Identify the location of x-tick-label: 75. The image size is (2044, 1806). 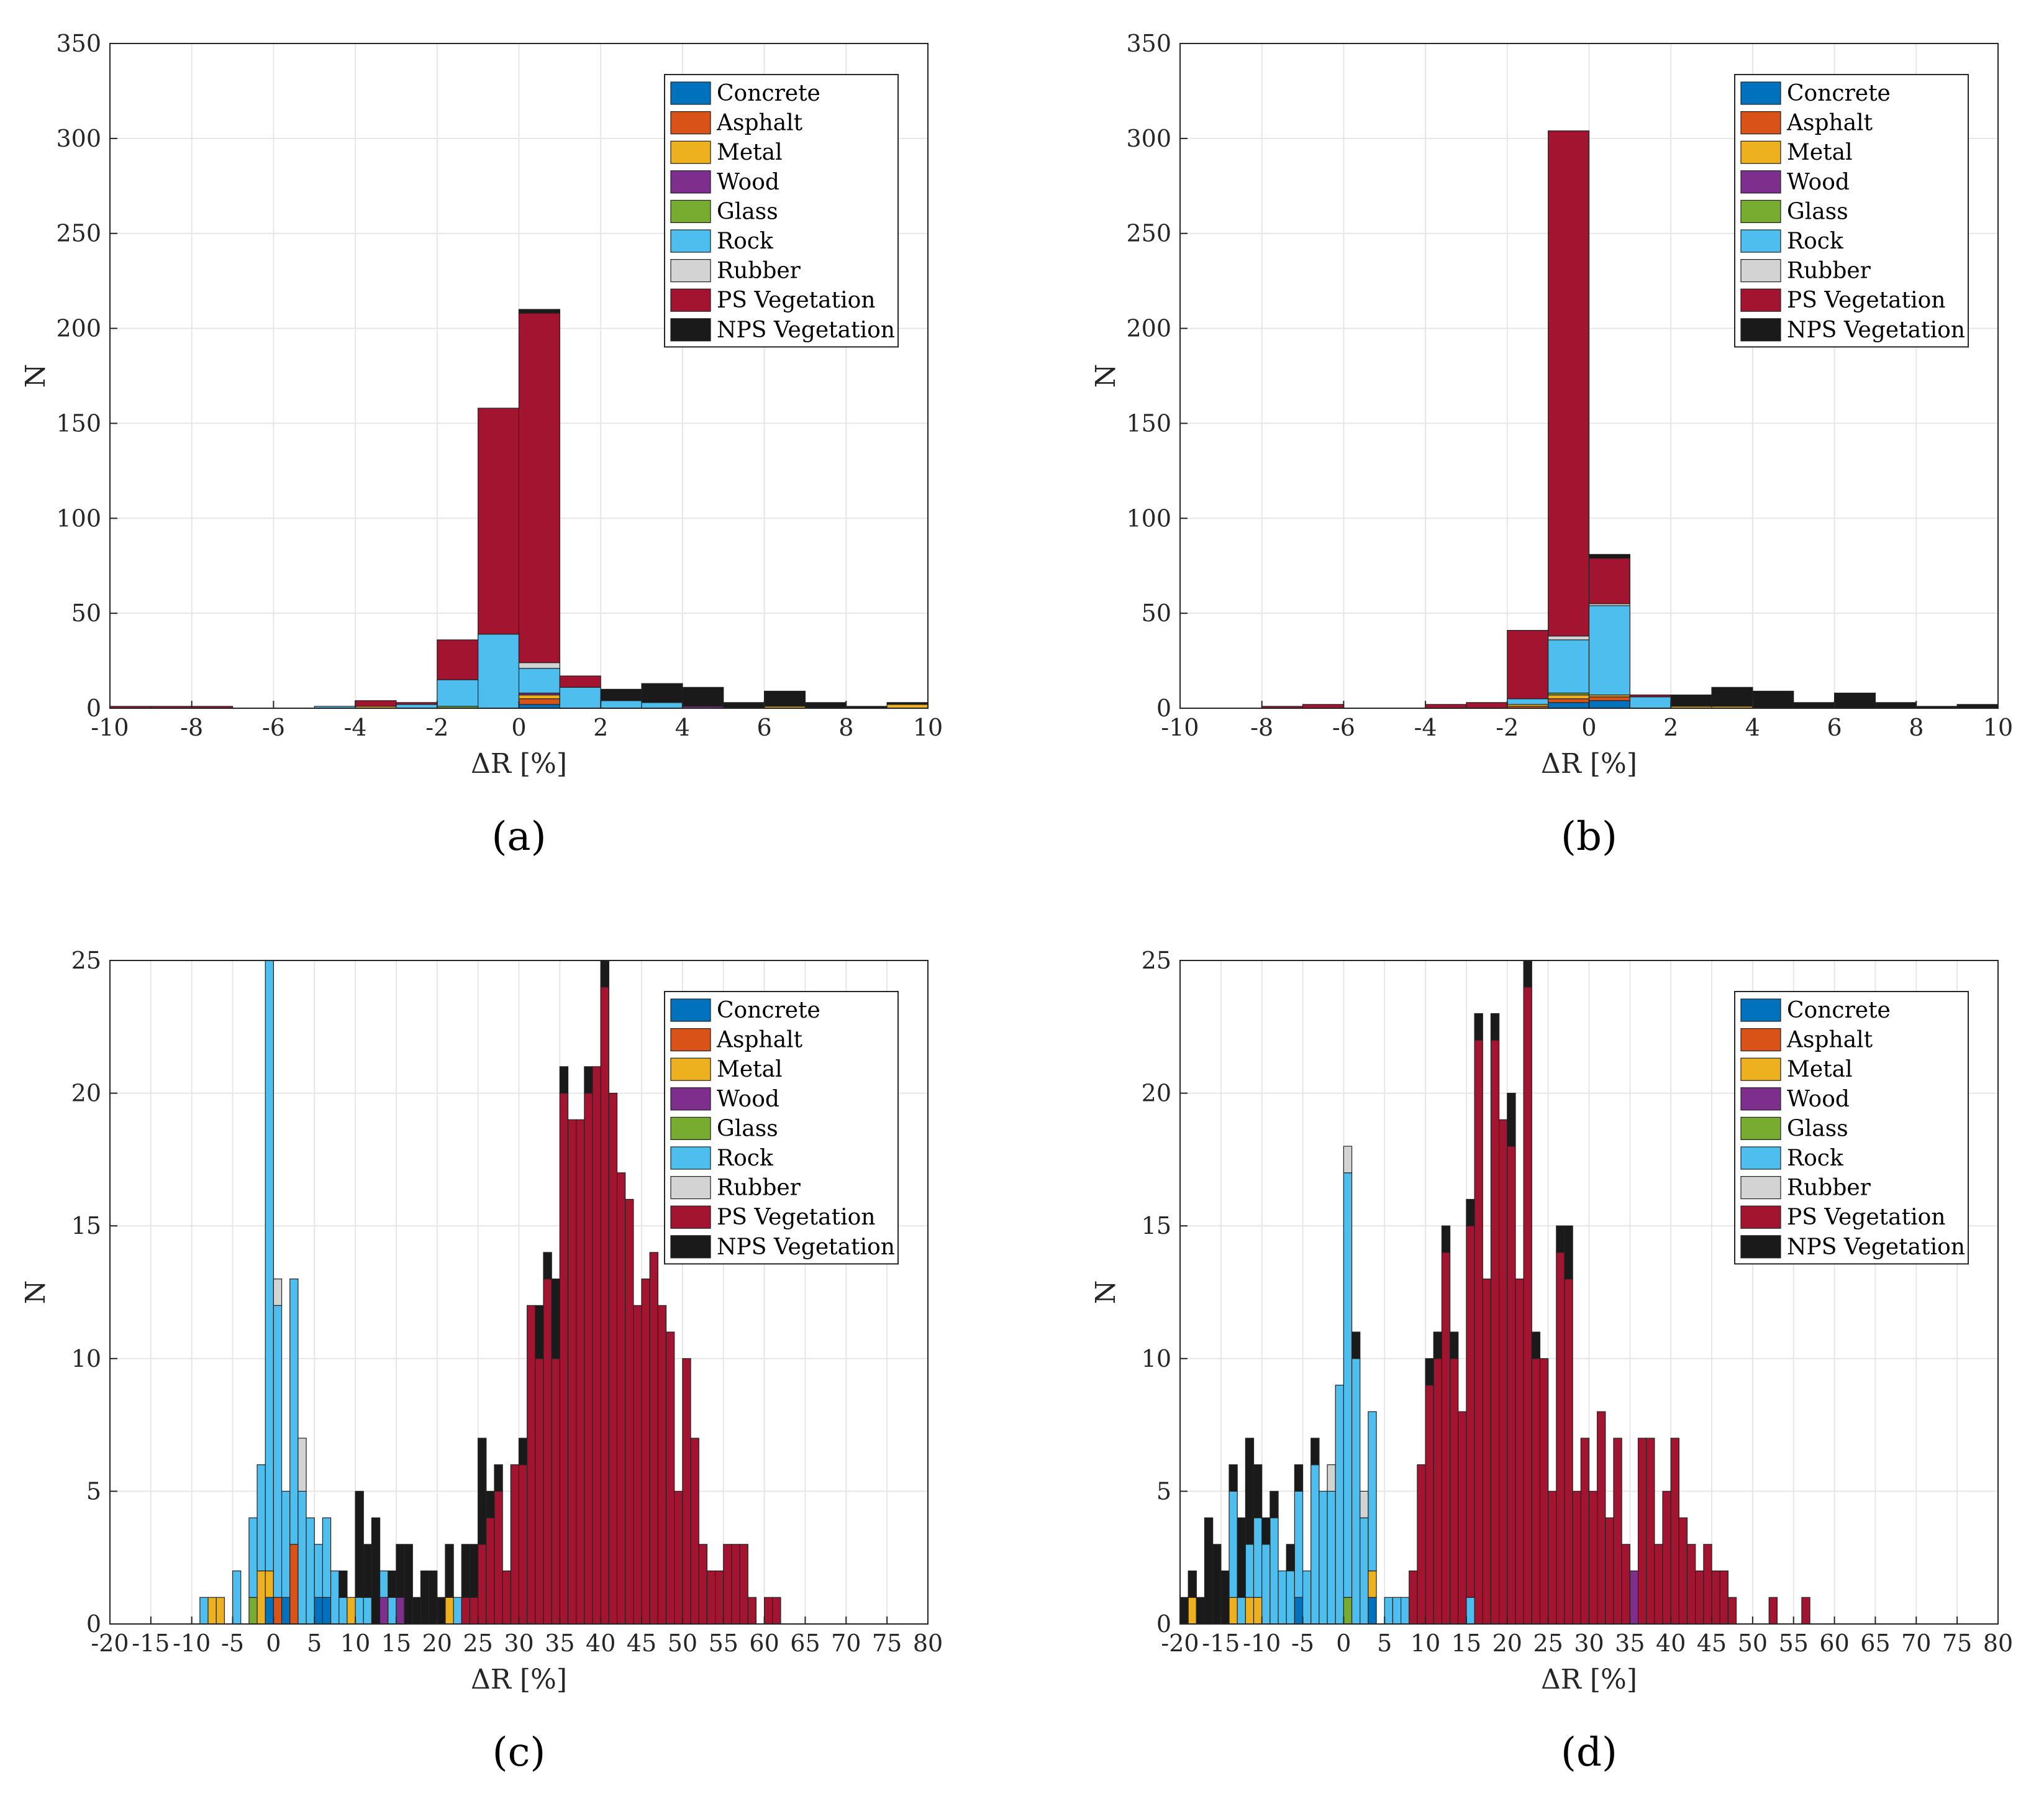
(887, 1643).